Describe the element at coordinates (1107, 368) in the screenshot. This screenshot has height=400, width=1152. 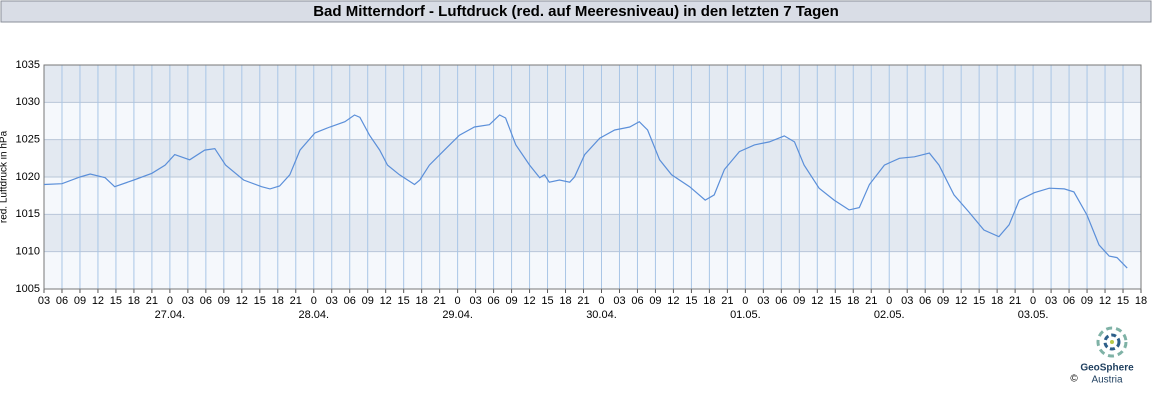
I see `logo-name: GeoSphere` at that location.